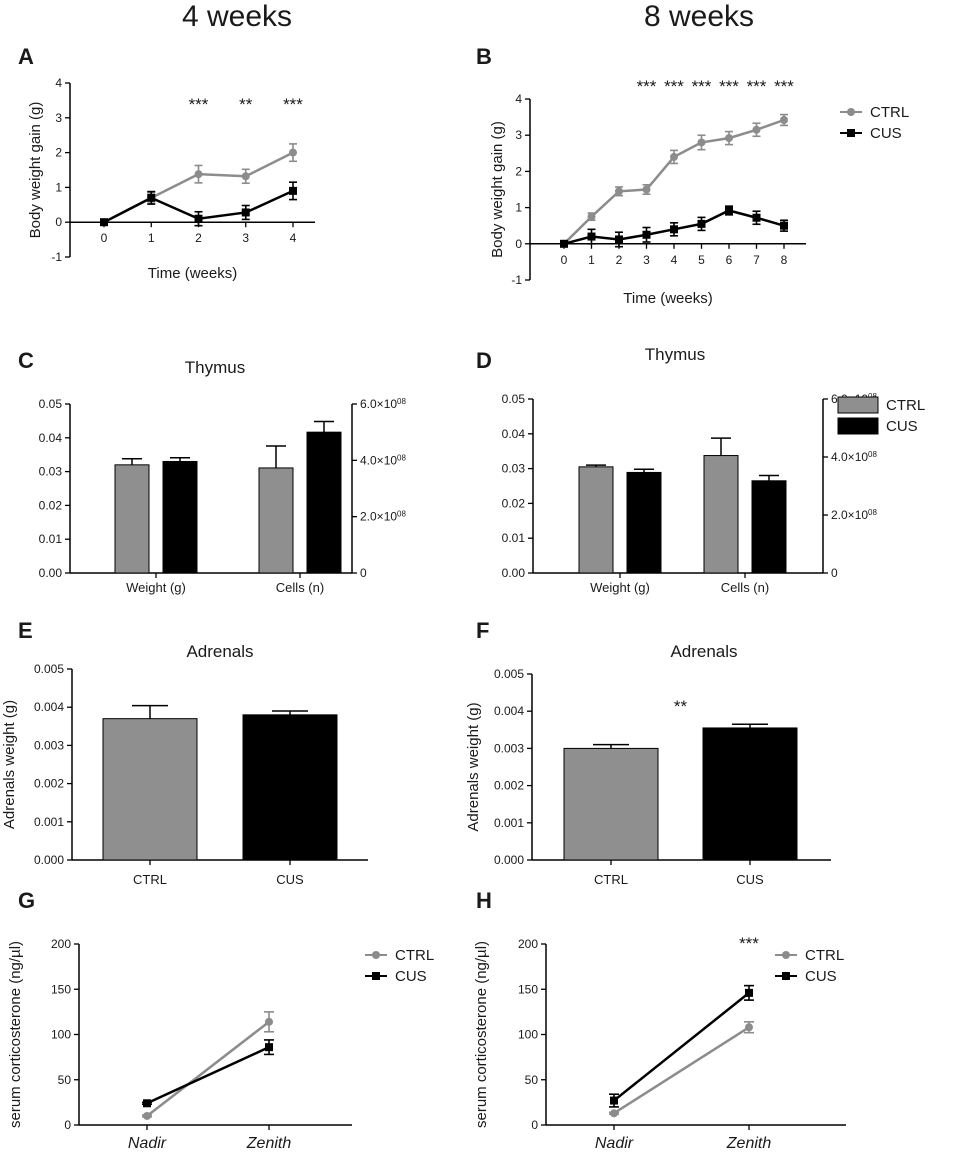 Image resolution: width=970 pixels, height=1154 pixels. I want to click on x-category-label-e: CTRL, so click(150, 879).